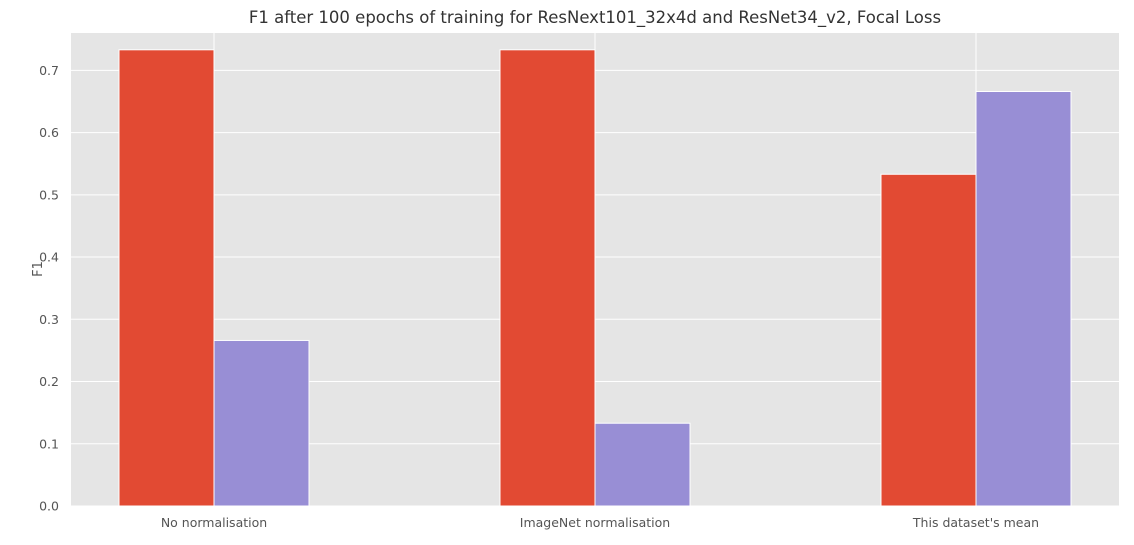  What do you see at coordinates (49, 257) in the screenshot?
I see `y-tick-label: 0.4` at bounding box center [49, 257].